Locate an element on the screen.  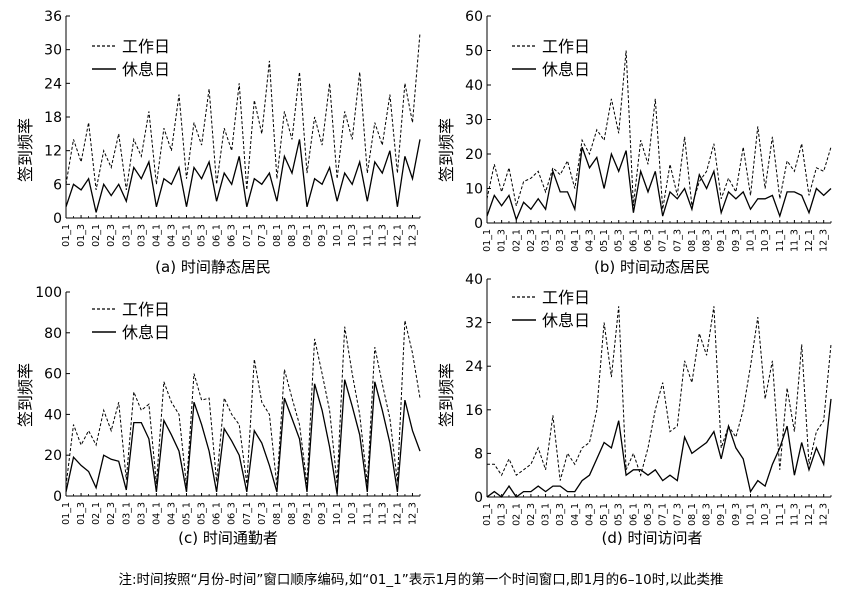
x-tick-label: 09_3 is located at coordinates (322, 235).